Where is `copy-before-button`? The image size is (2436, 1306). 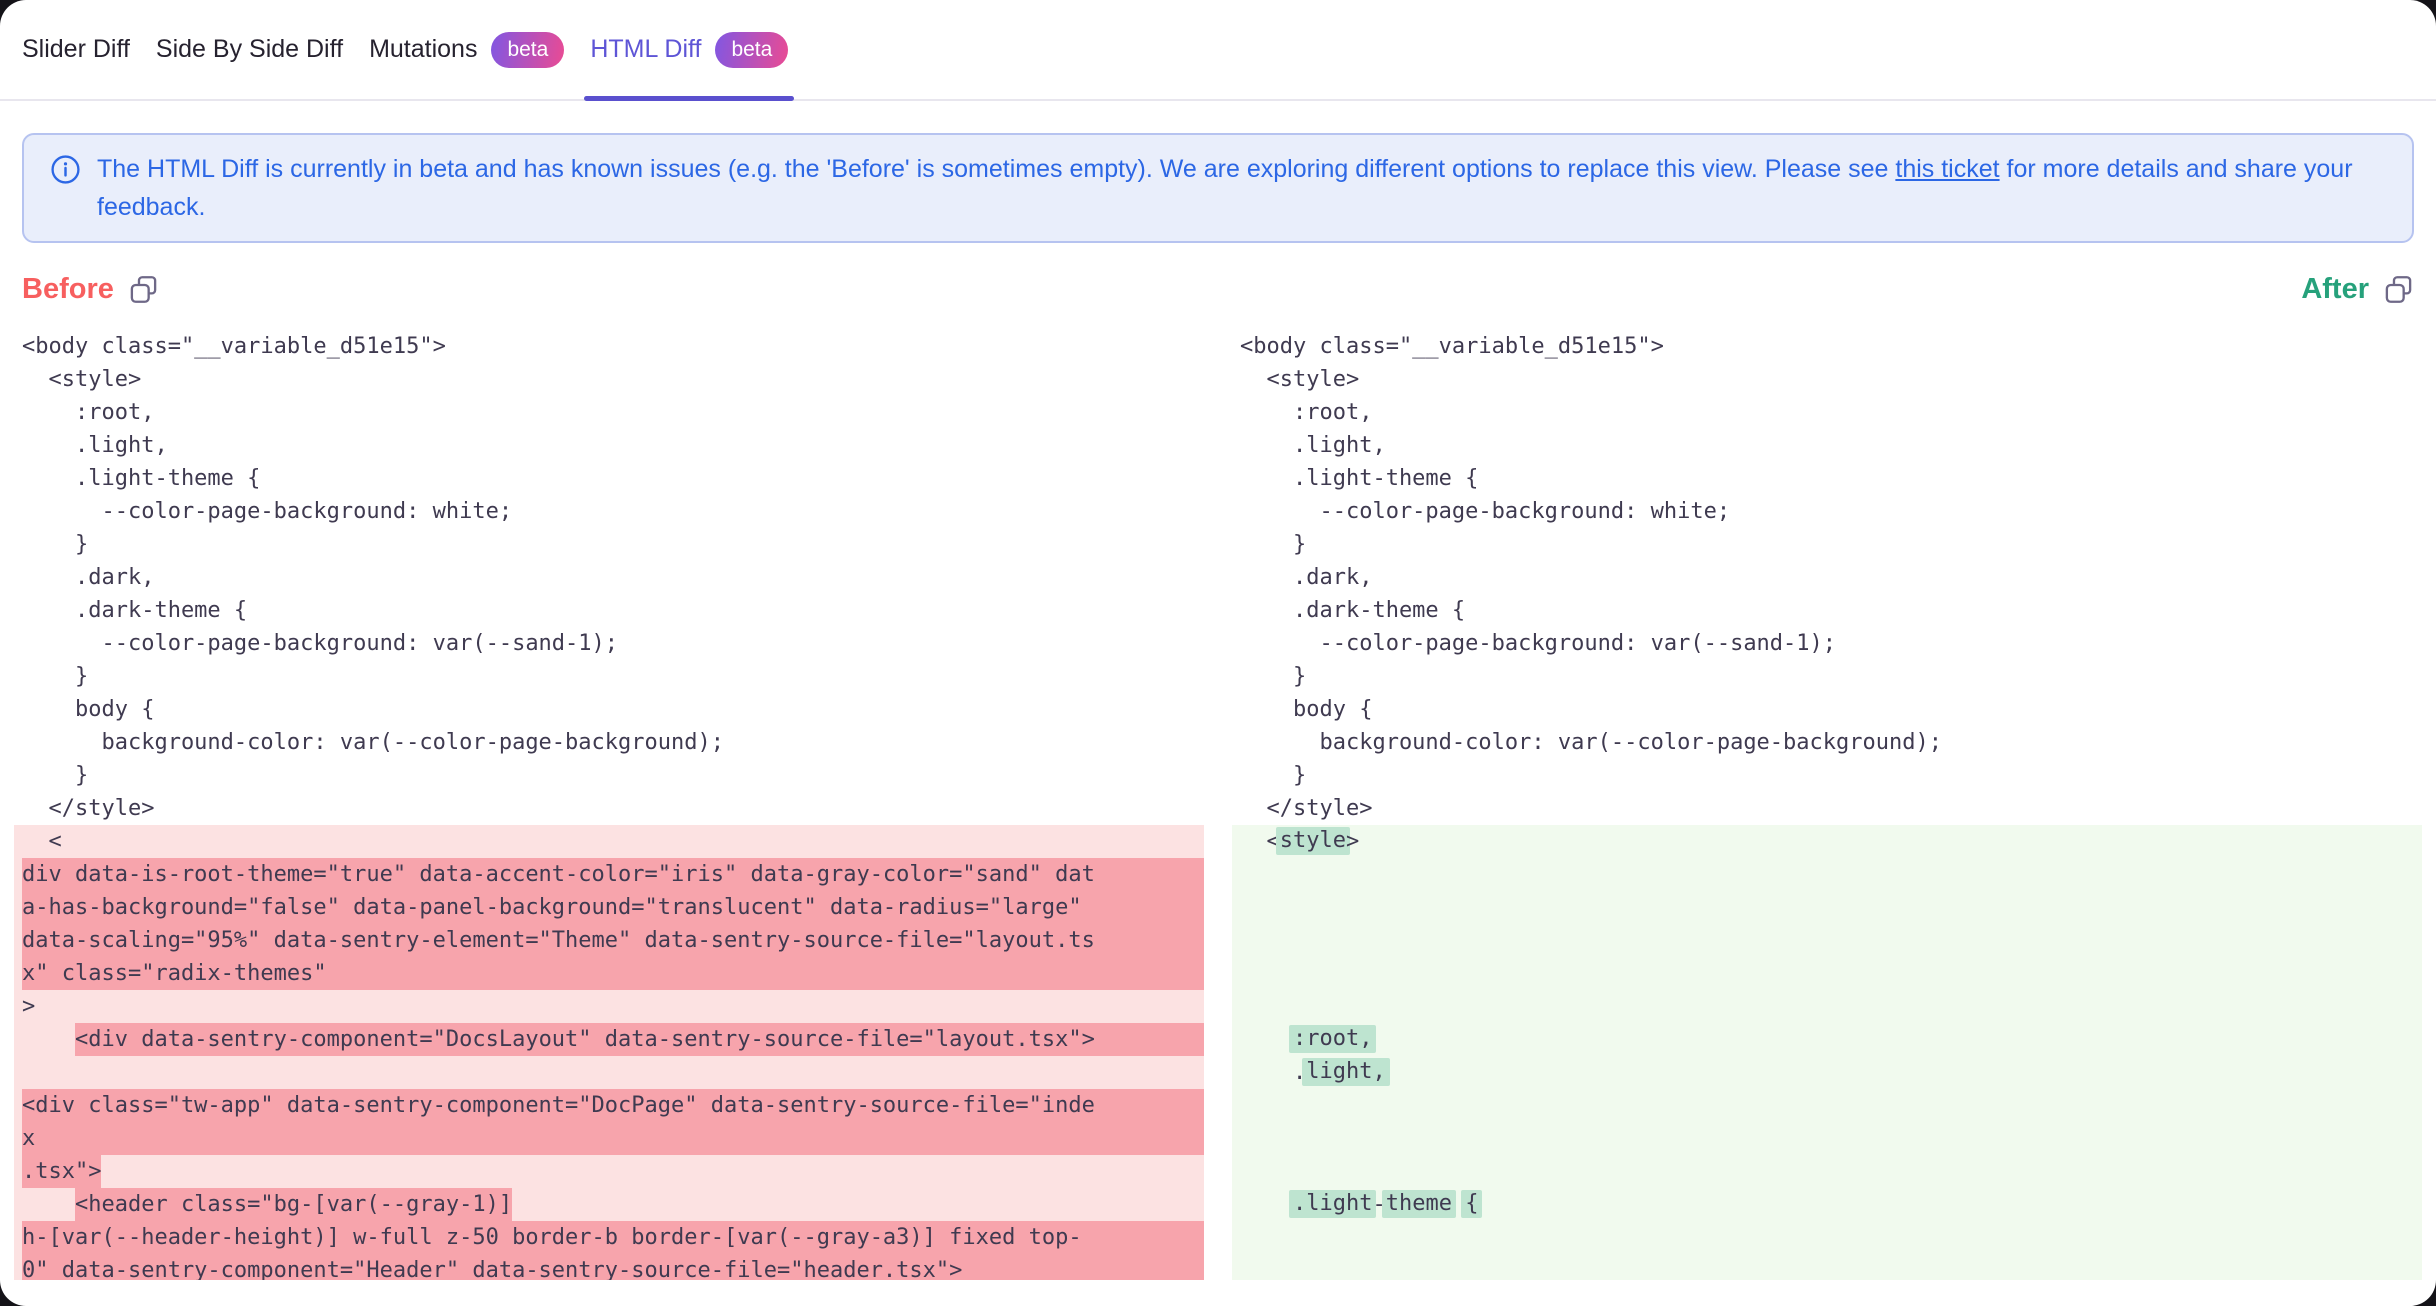 copy-before-button is located at coordinates (143, 289).